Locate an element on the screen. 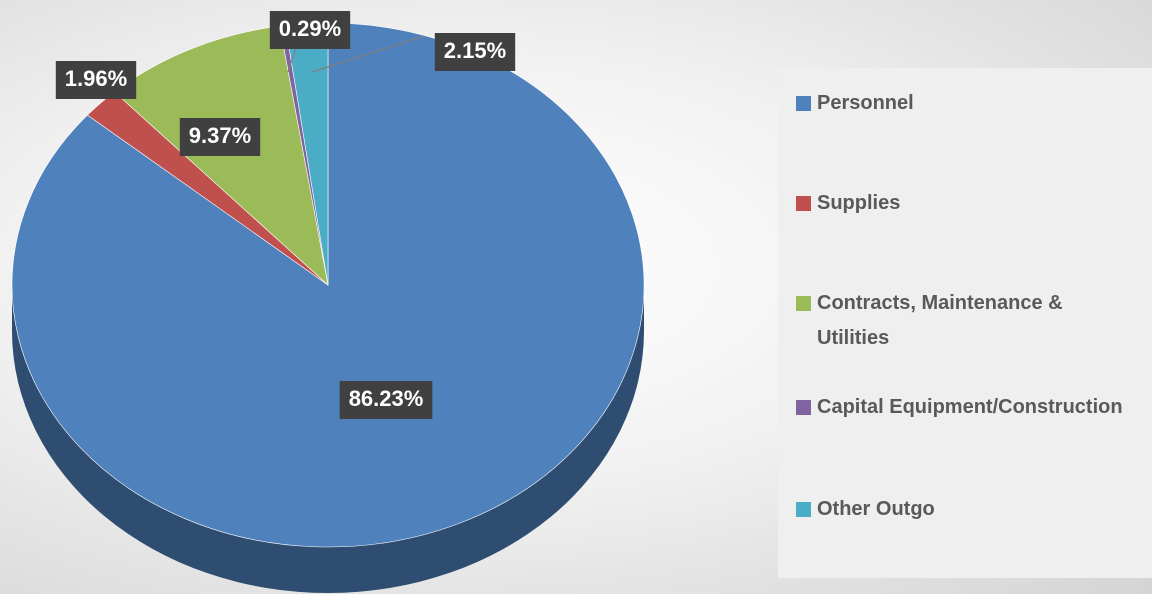 The image size is (1152, 594). legend-label: Other Outgo is located at coordinates (876, 509).